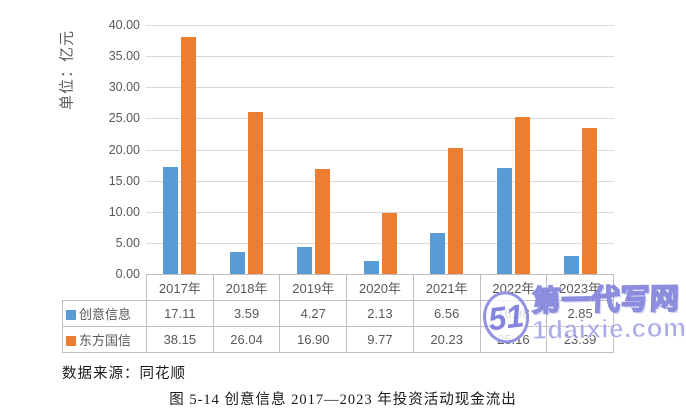 The width and height of the screenshot is (686, 415). Describe the element at coordinates (188, 155) in the screenshot. I see `bar-东方国信-2017年` at that location.